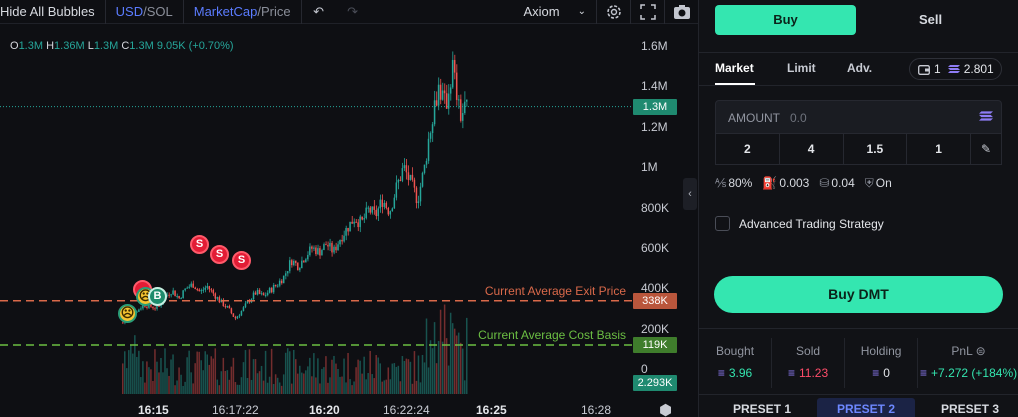  Describe the element at coordinates (748, 149) in the screenshot. I see `preset-amount-button: 2` at that location.